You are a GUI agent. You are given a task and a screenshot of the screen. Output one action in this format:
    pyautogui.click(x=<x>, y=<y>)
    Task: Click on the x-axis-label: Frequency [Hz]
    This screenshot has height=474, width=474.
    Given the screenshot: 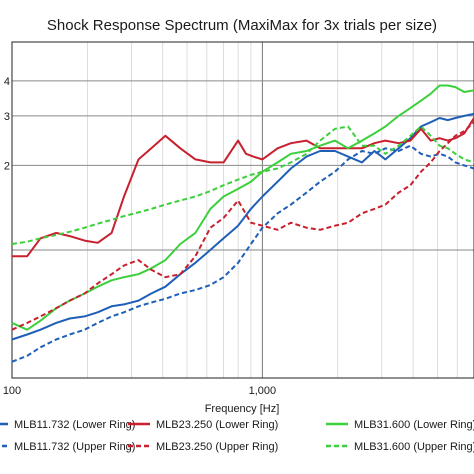 What is the action you would take?
    pyautogui.click(x=242, y=409)
    